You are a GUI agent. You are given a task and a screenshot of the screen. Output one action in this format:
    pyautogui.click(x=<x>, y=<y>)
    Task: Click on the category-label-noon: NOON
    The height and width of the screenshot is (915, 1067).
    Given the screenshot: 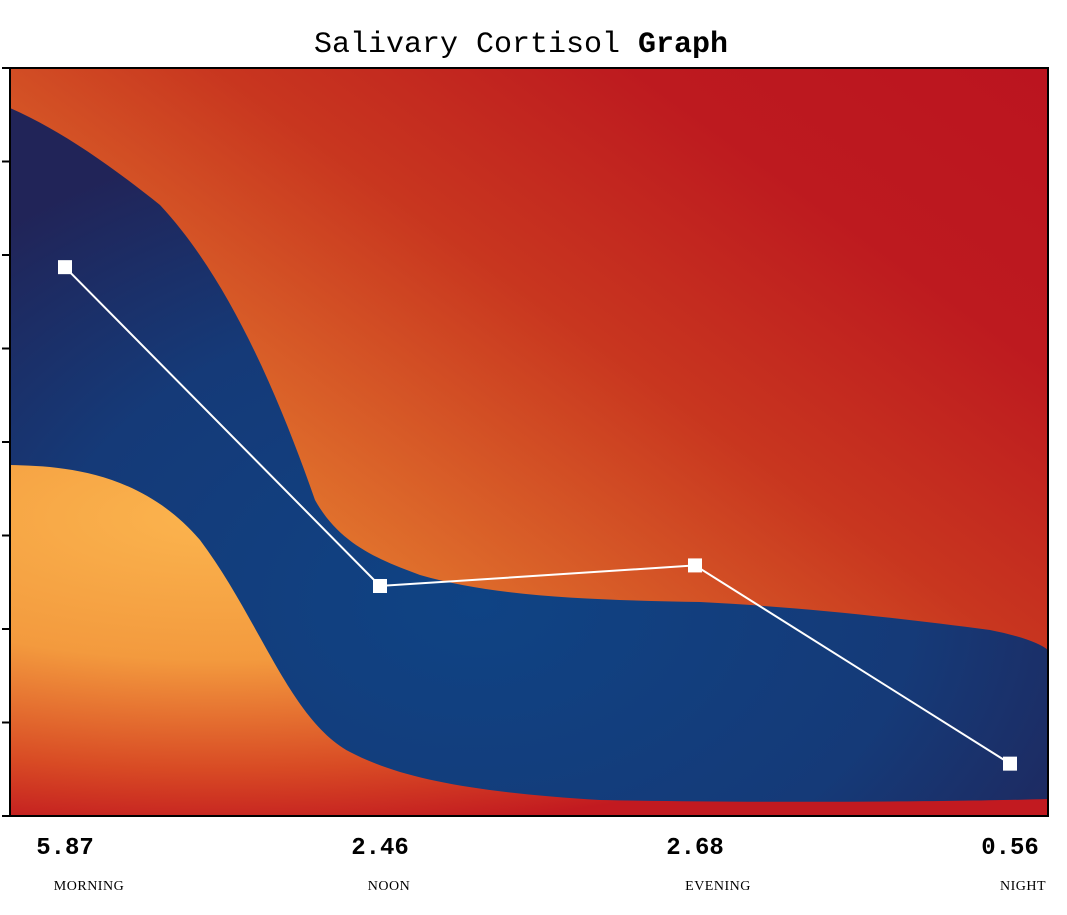 What is the action you would take?
    pyautogui.click(x=389, y=886)
    